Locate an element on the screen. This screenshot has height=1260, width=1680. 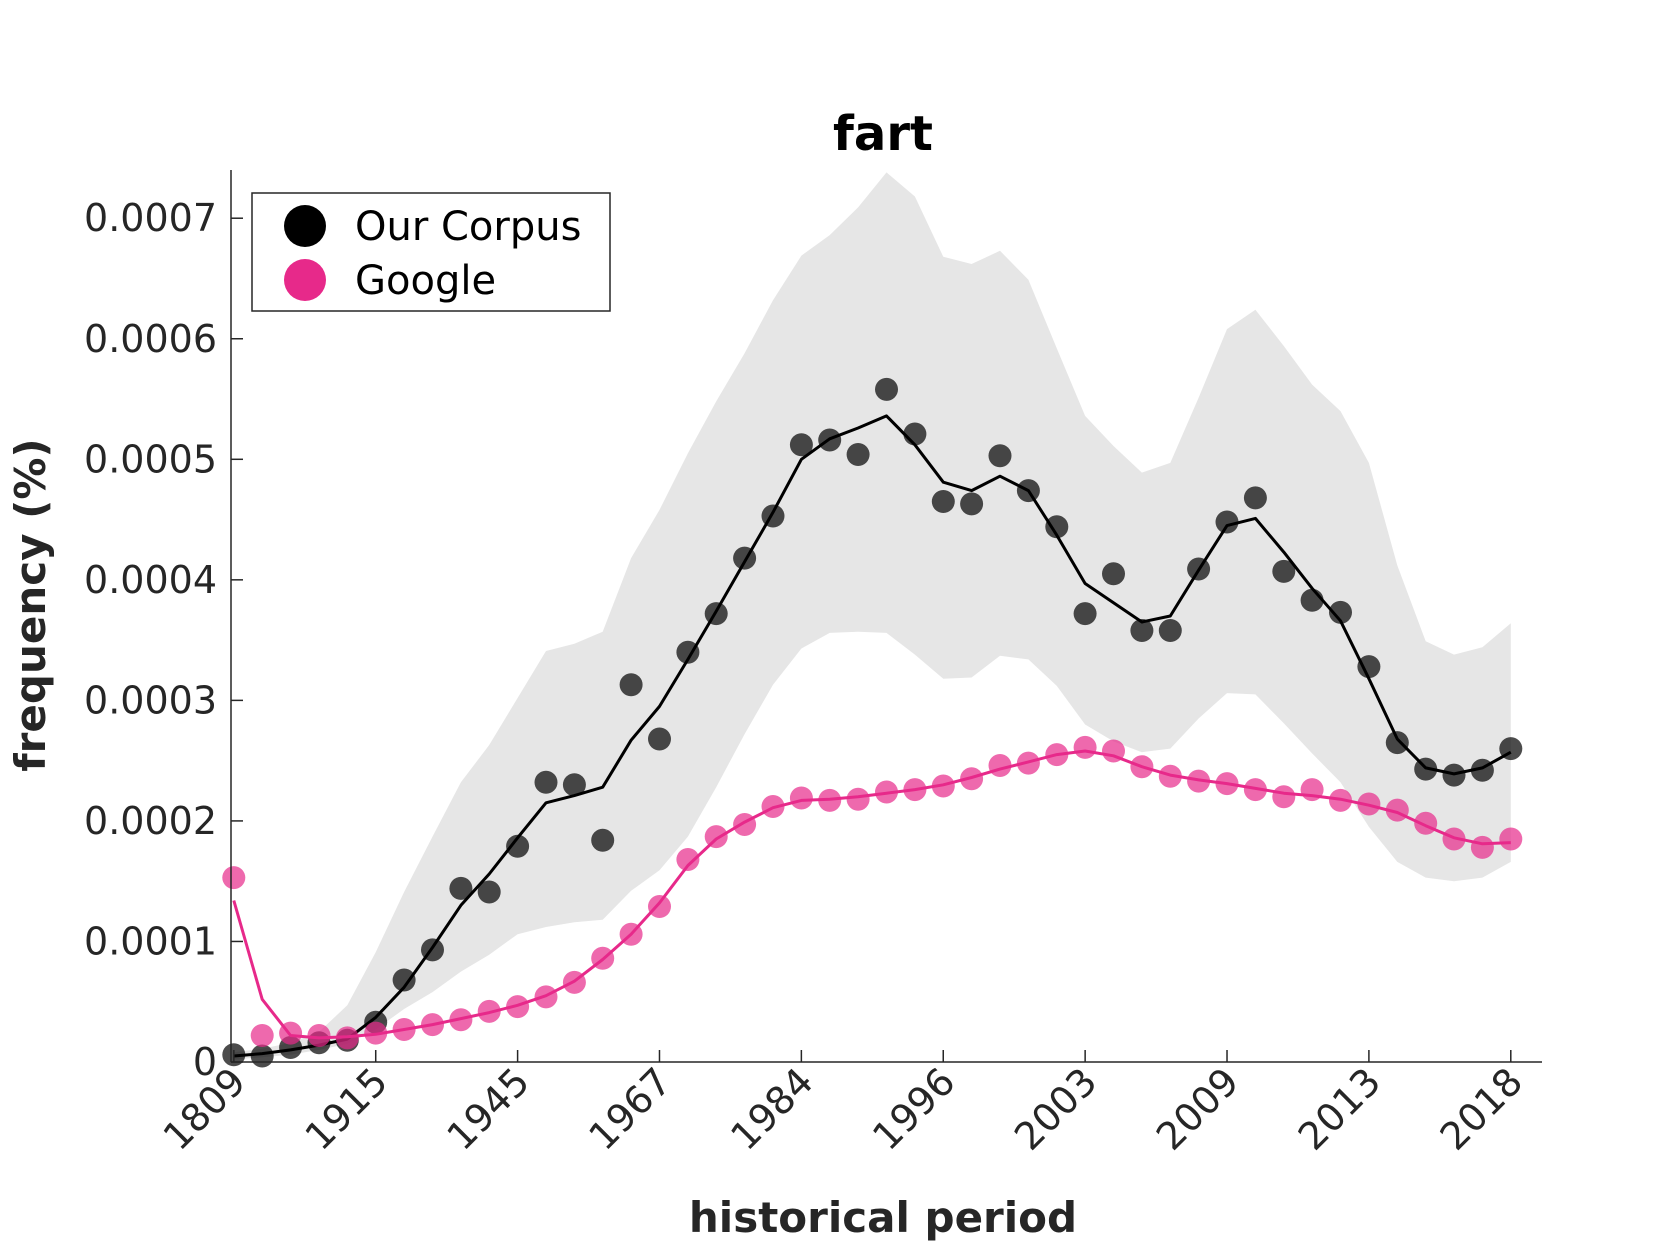
y-tick-label: 0.0006 is located at coordinates (150, 339).